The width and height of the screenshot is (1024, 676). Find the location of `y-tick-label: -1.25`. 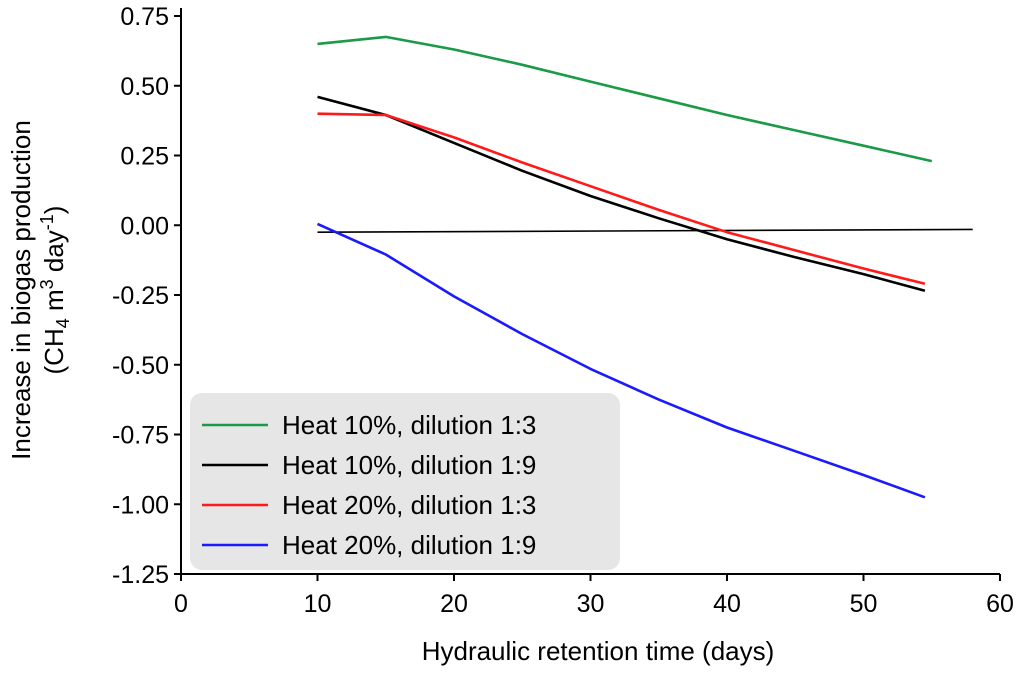

y-tick-label: -1.25 is located at coordinates (140, 575).